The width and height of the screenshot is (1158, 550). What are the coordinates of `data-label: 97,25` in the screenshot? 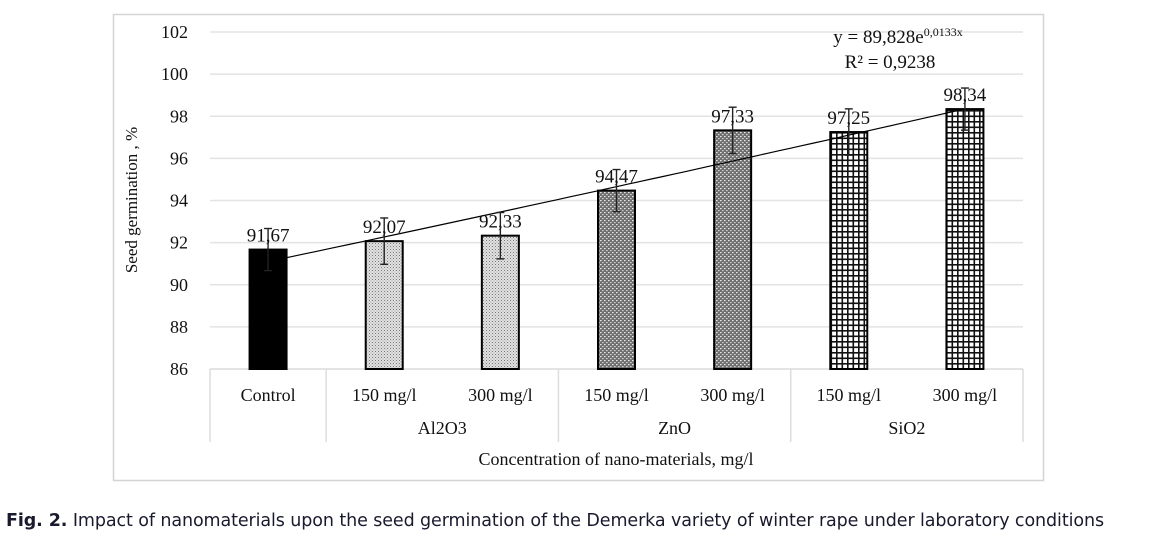 It's located at (848, 118).